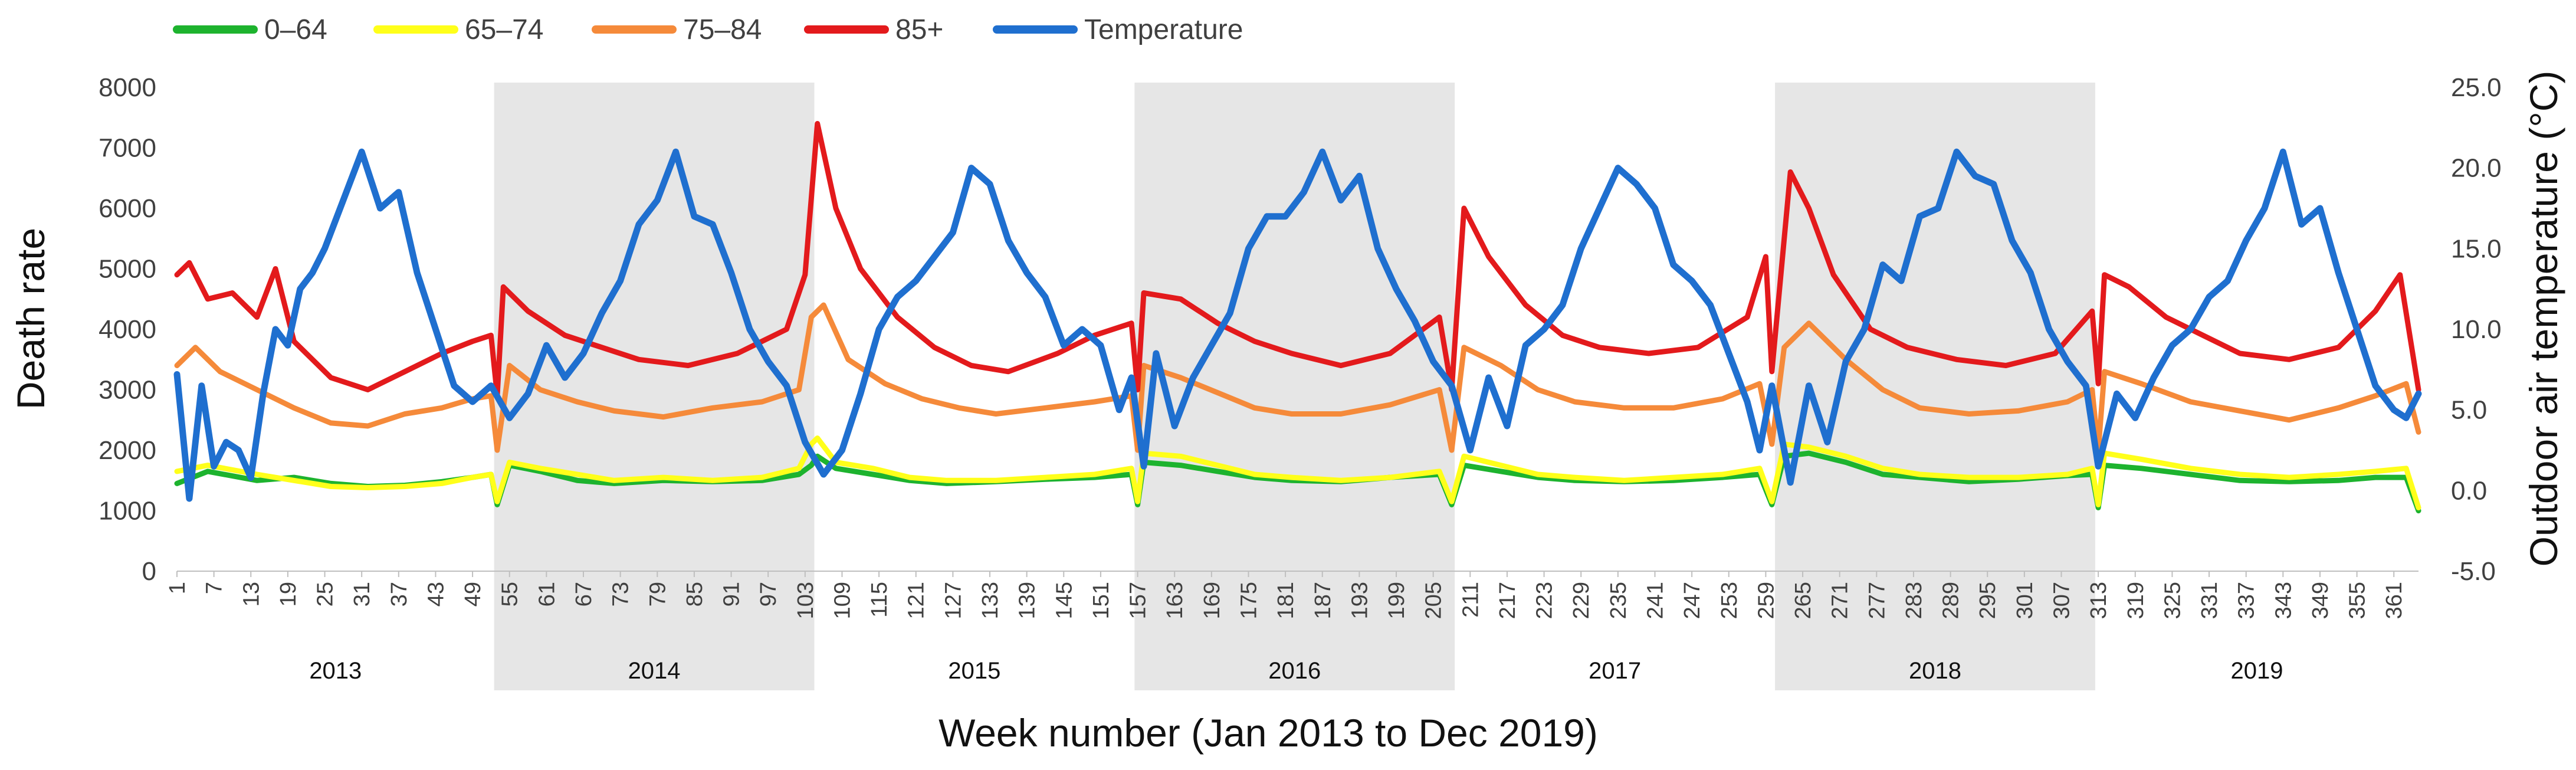  What do you see at coordinates (805, 600) in the screenshot?
I see `x-tick-103: 103` at bounding box center [805, 600].